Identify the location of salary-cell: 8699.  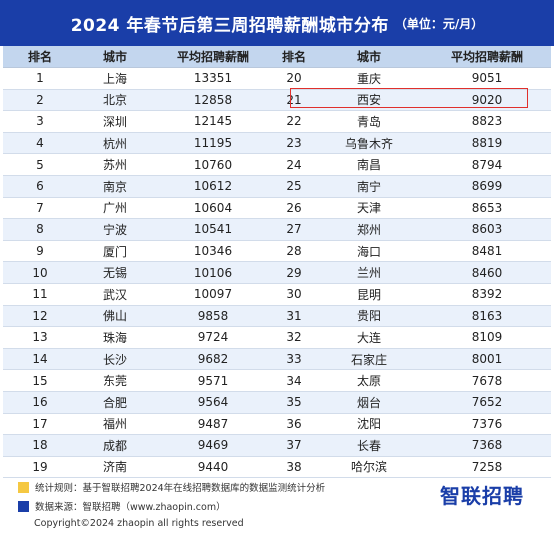
(487, 186).